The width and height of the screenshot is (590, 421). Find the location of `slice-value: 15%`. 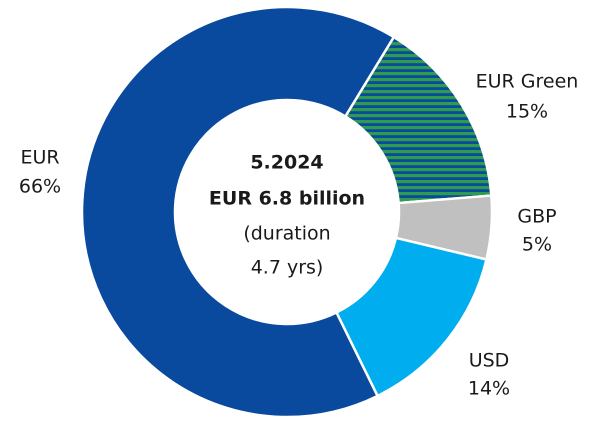

slice-value: 15% is located at coordinates (527, 112).